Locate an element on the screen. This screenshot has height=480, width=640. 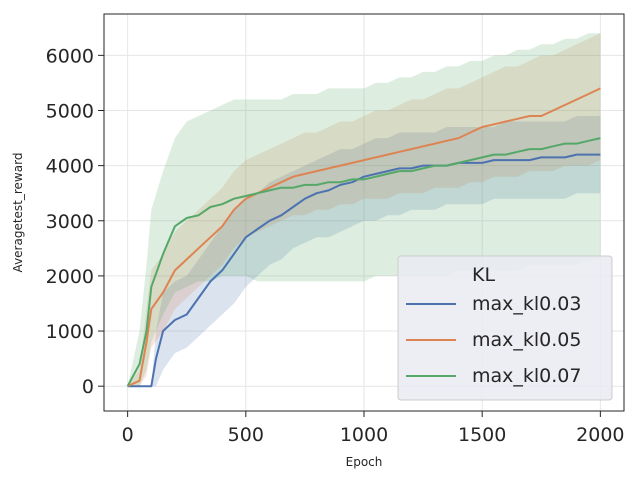
y-ticks: 0 1000 2000 3000 4000 5000 6000 is located at coordinates (75, 221).